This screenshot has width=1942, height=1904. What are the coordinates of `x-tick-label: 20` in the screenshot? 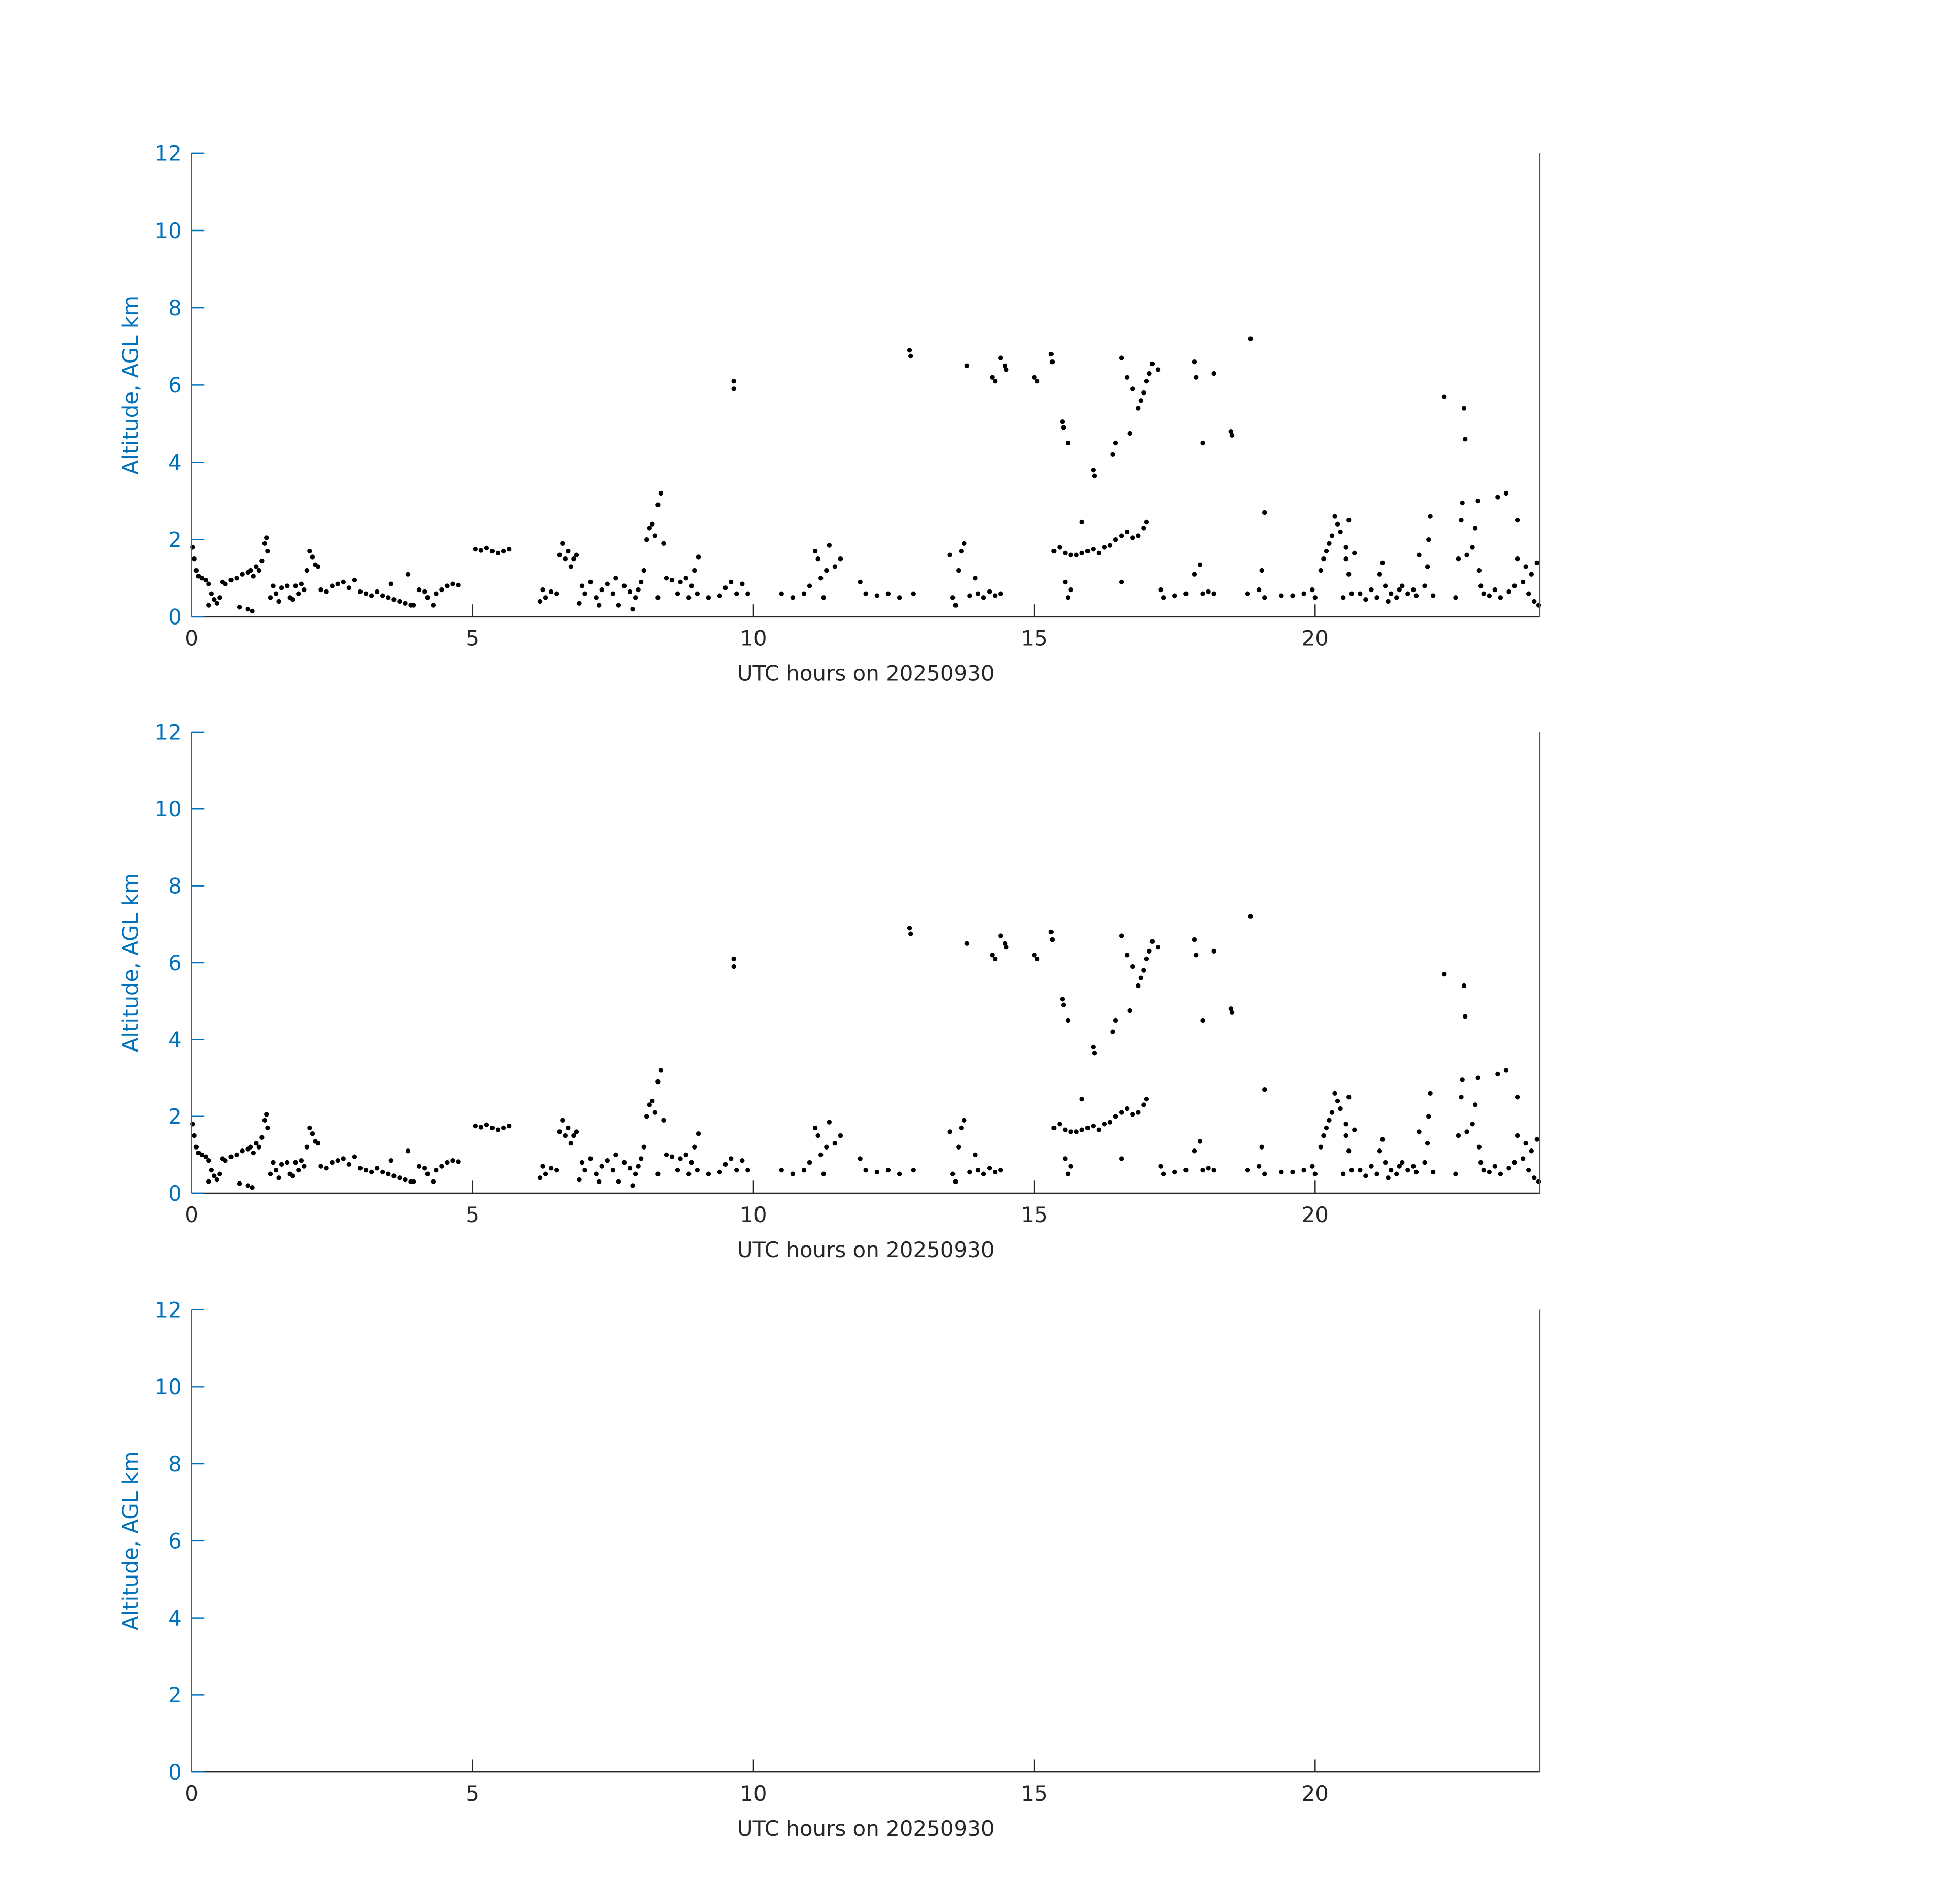 It's located at (1315, 639).